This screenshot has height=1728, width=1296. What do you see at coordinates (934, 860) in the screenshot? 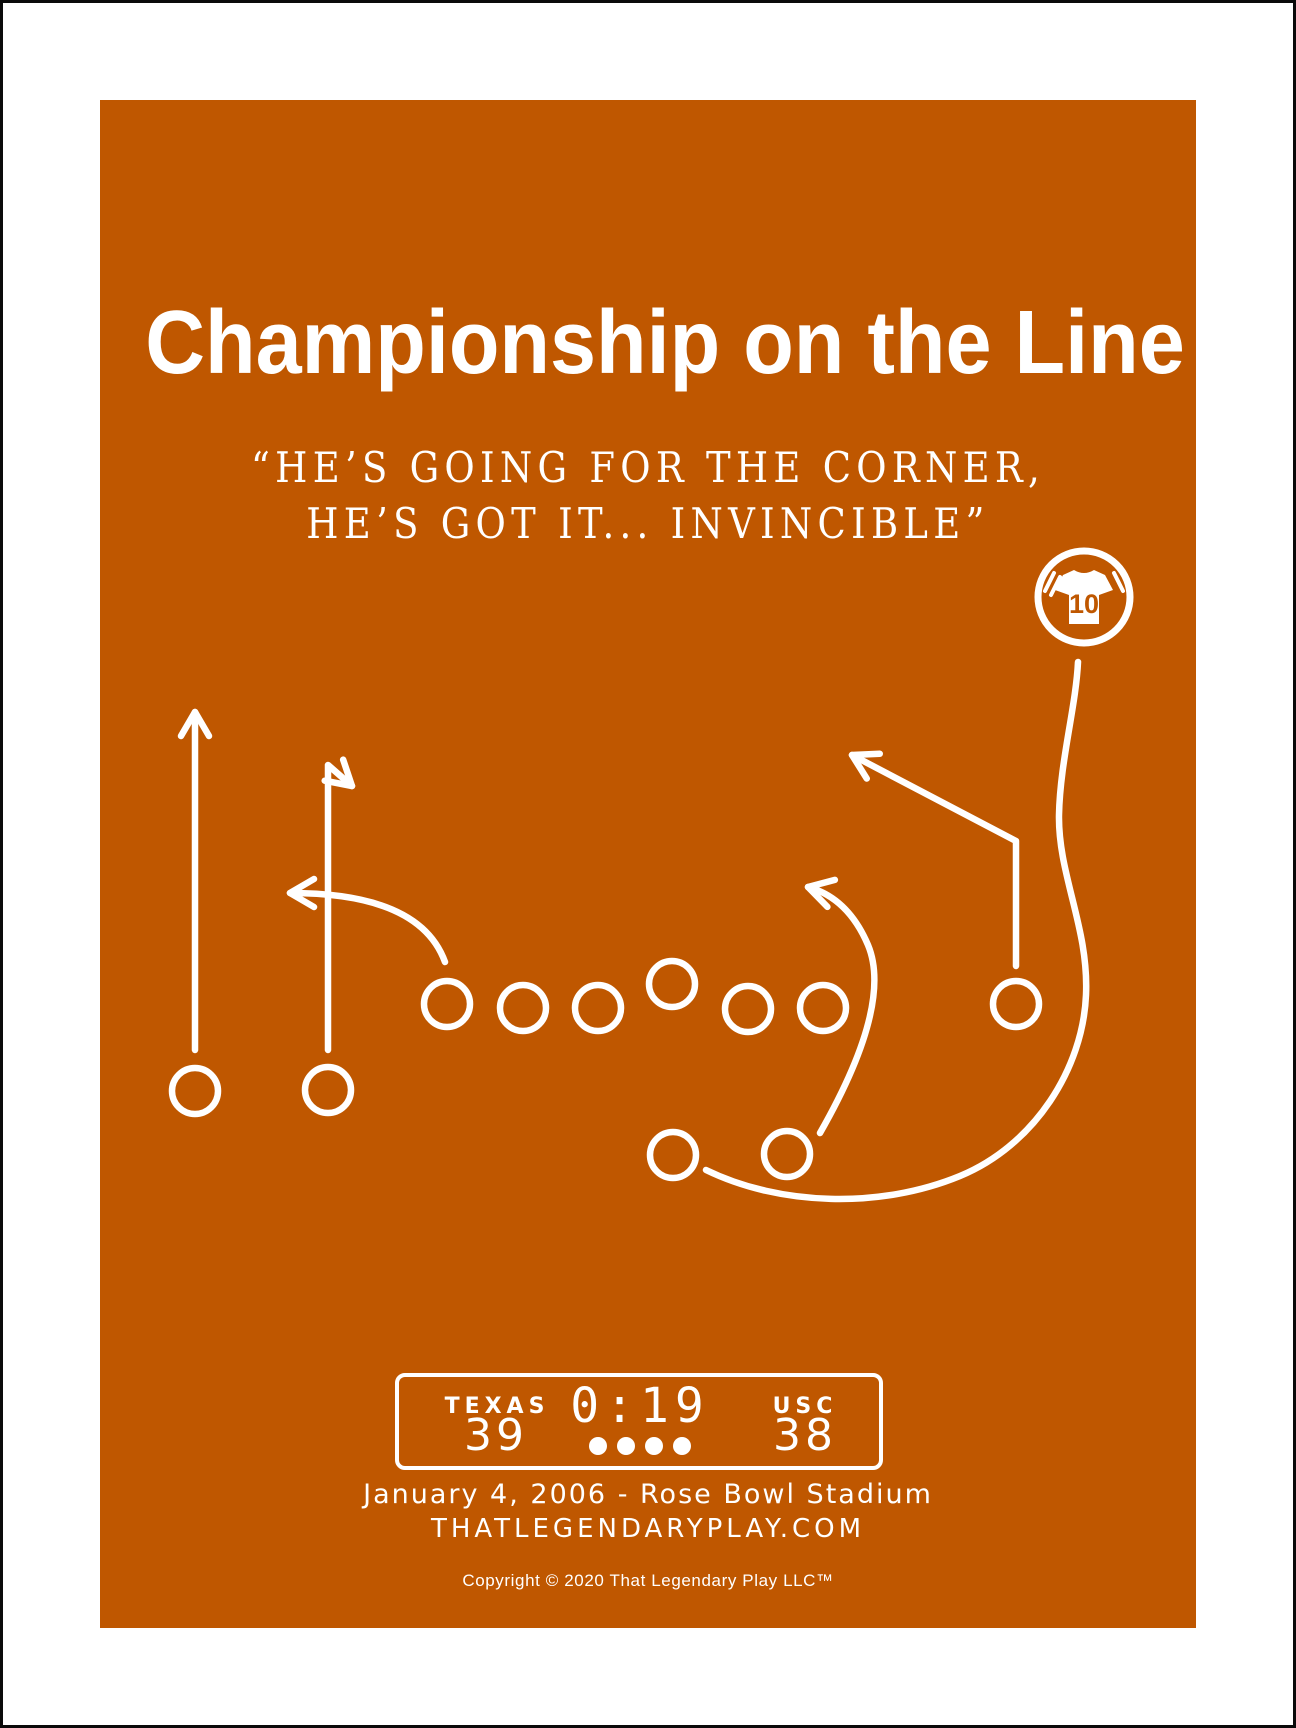
I see `route-post-right` at bounding box center [934, 860].